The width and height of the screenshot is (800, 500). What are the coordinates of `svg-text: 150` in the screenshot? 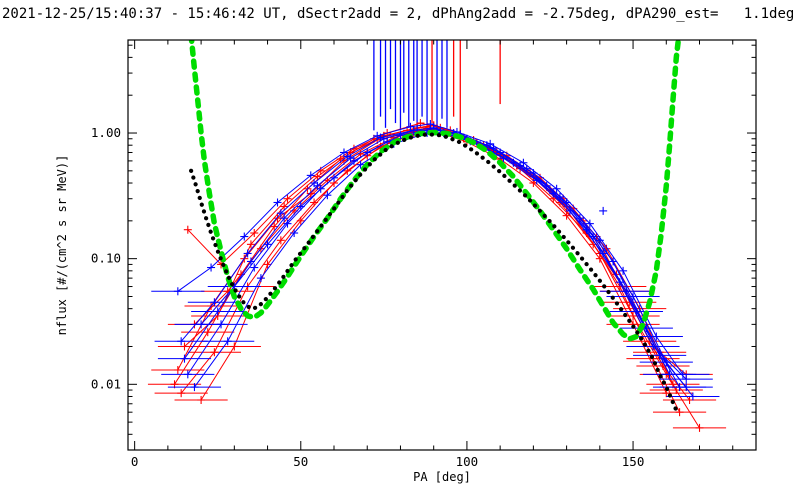 It's located at (633, 461).